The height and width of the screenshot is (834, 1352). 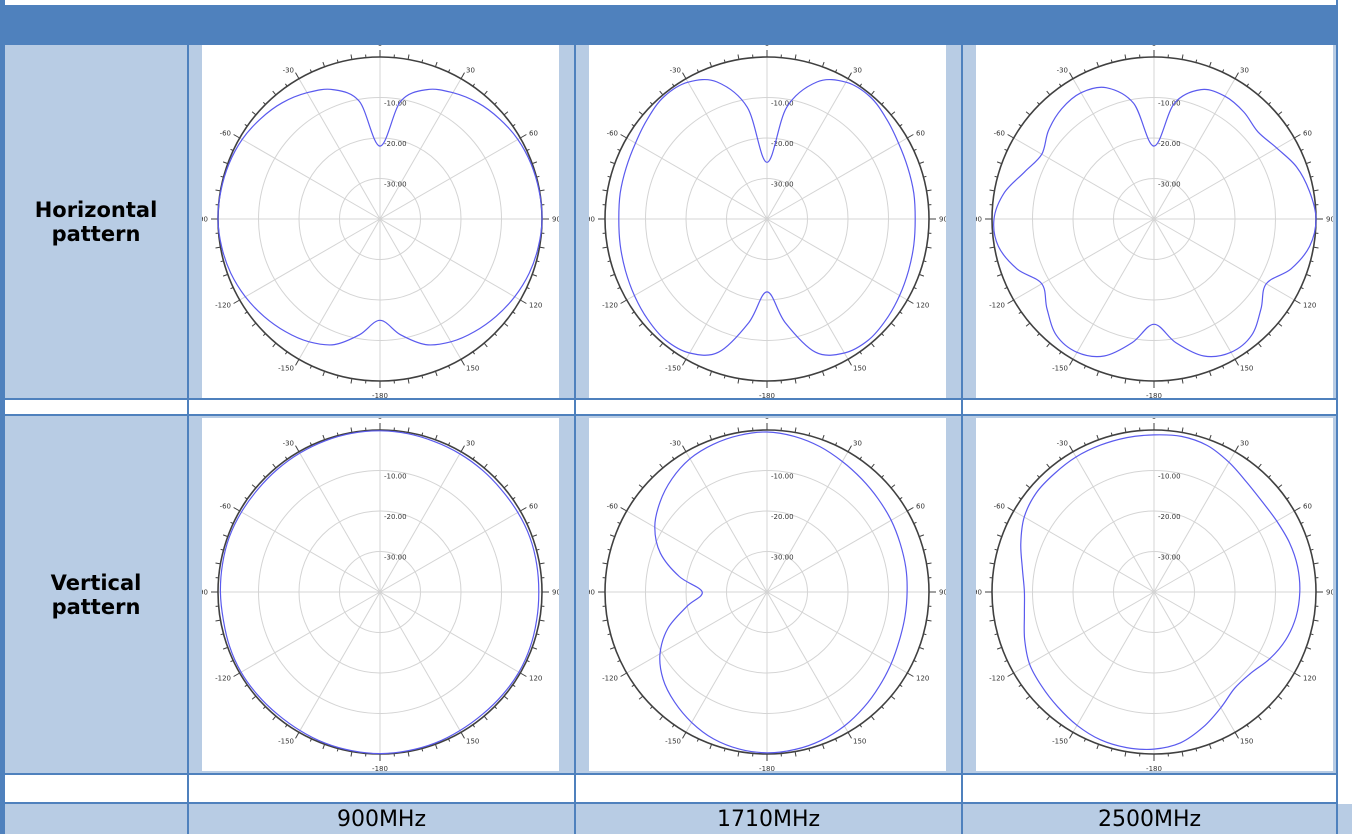 I want to click on polar-outer-circle, so click(x=767, y=219).